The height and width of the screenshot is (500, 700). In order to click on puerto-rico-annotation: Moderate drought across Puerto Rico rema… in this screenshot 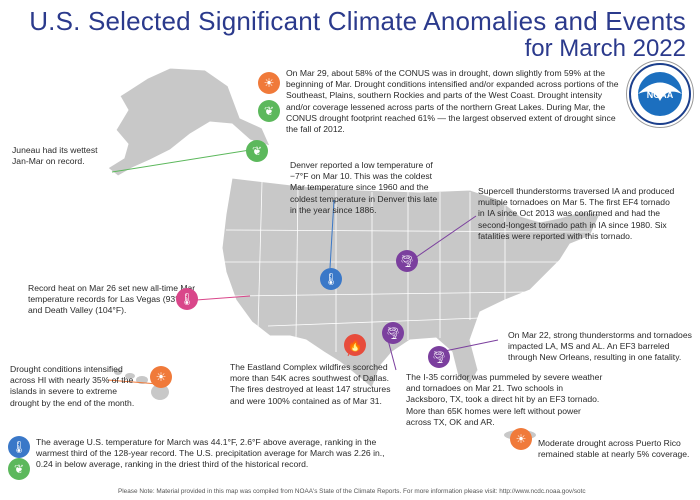, I will do `click(614, 449)`.